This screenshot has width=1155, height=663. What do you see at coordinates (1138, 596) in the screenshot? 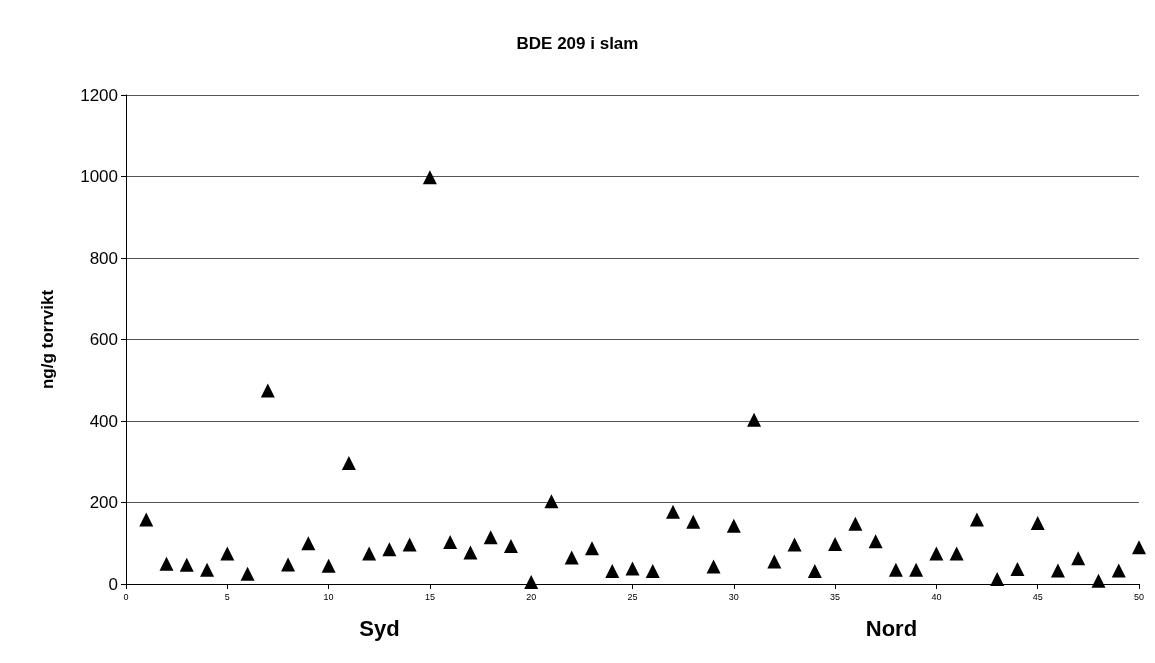
I see `x-tick-label: 50` at bounding box center [1138, 596].